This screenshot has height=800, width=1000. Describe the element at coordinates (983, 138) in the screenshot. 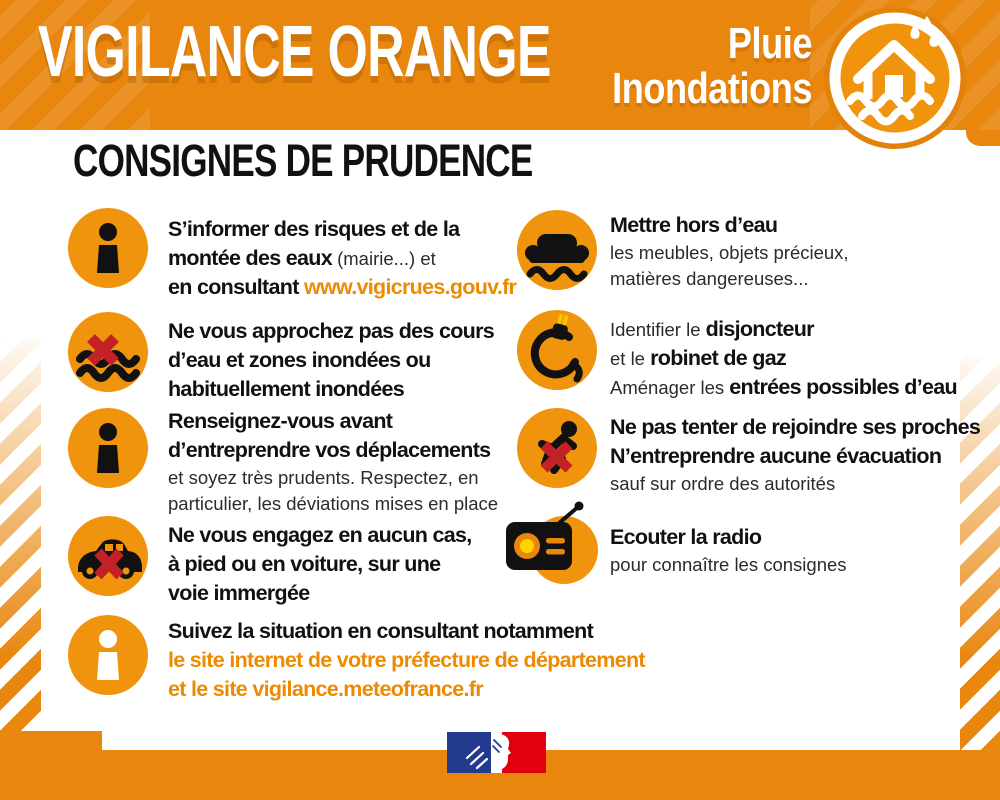

I see `panel-rounded-corner` at that location.